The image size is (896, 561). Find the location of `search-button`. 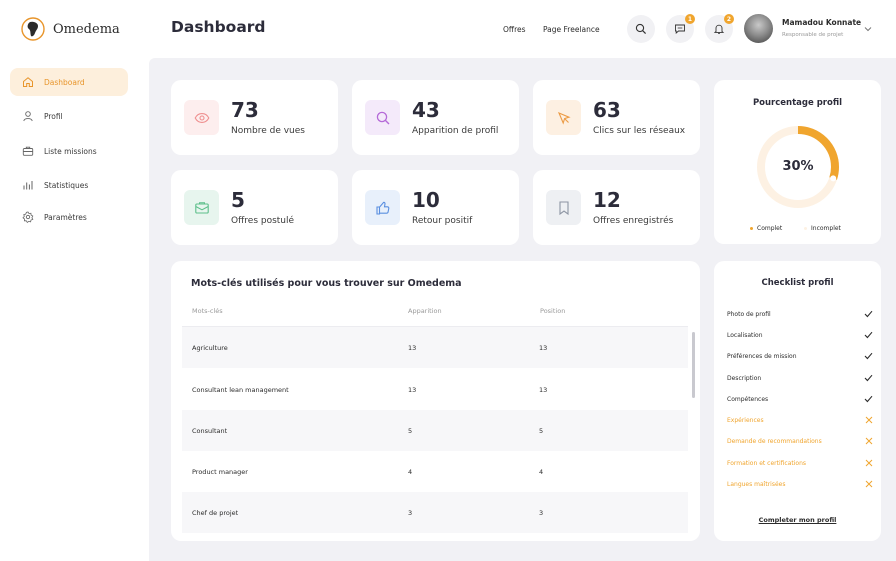

search-button is located at coordinates (641, 29).